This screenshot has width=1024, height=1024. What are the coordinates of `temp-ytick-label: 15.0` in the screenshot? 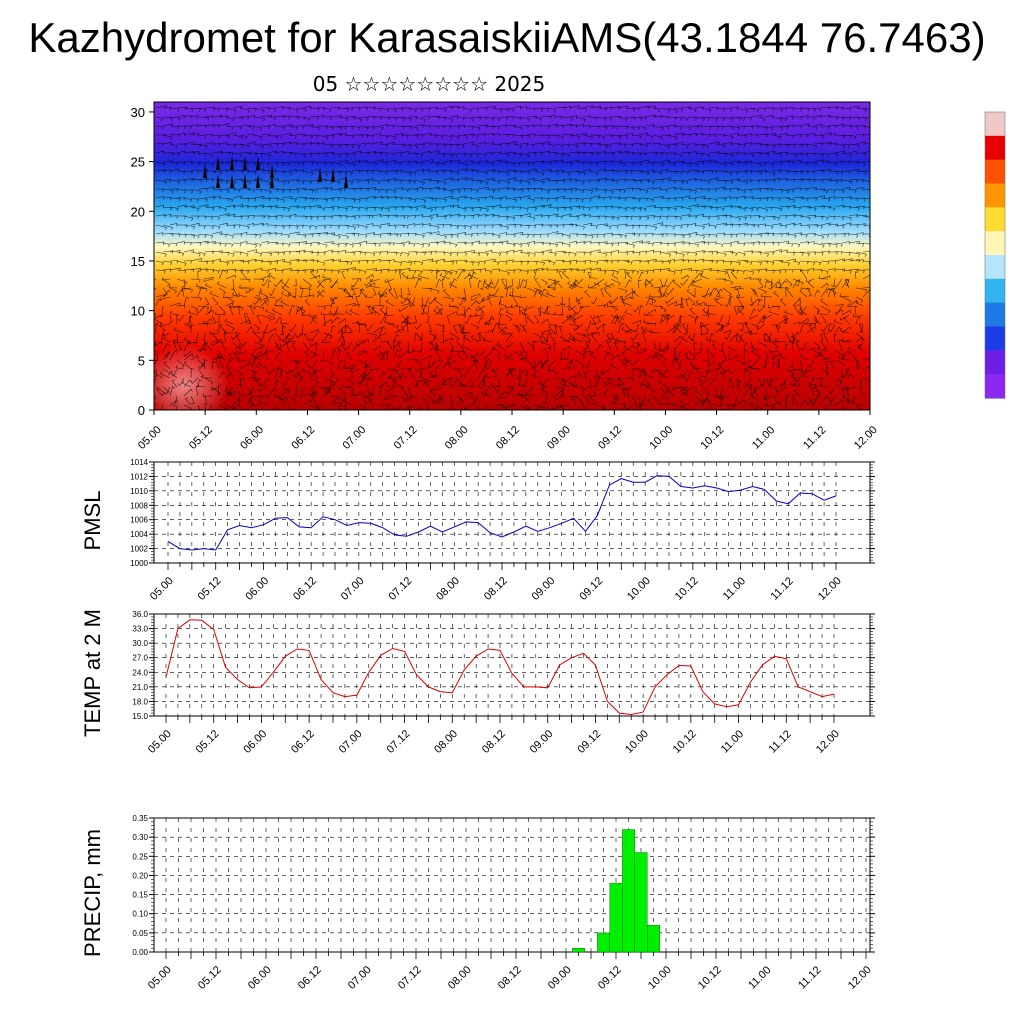 It's located at (140, 716).